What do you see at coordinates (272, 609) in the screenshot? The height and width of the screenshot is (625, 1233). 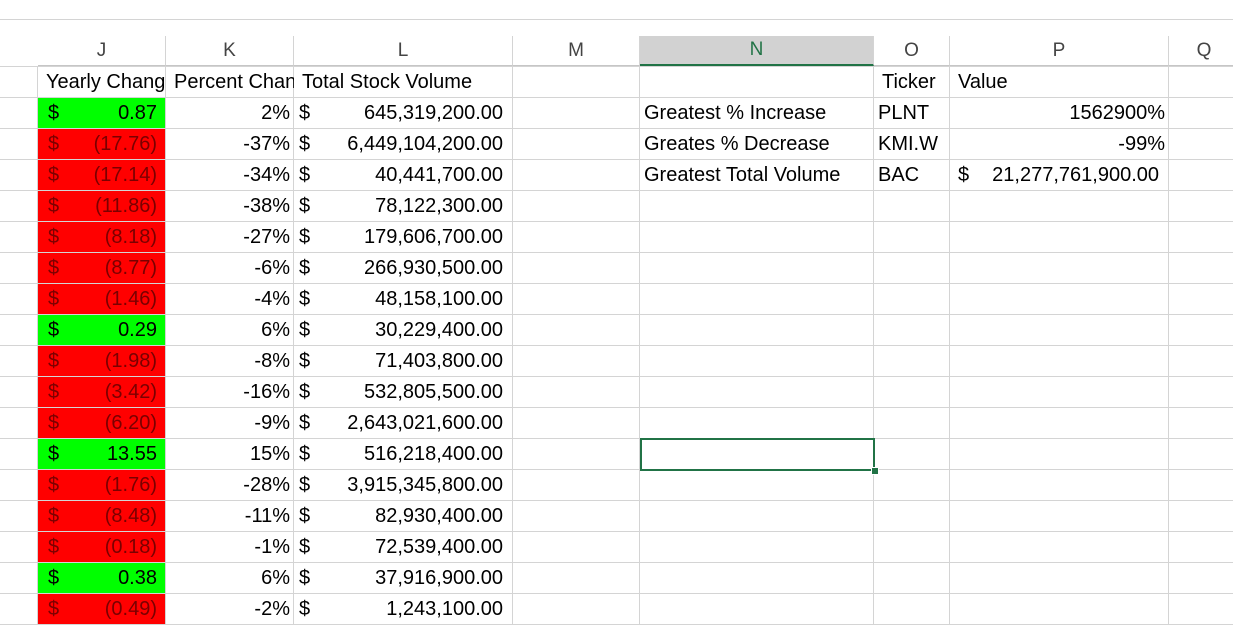 I see `percent-change-cell: -2%` at bounding box center [272, 609].